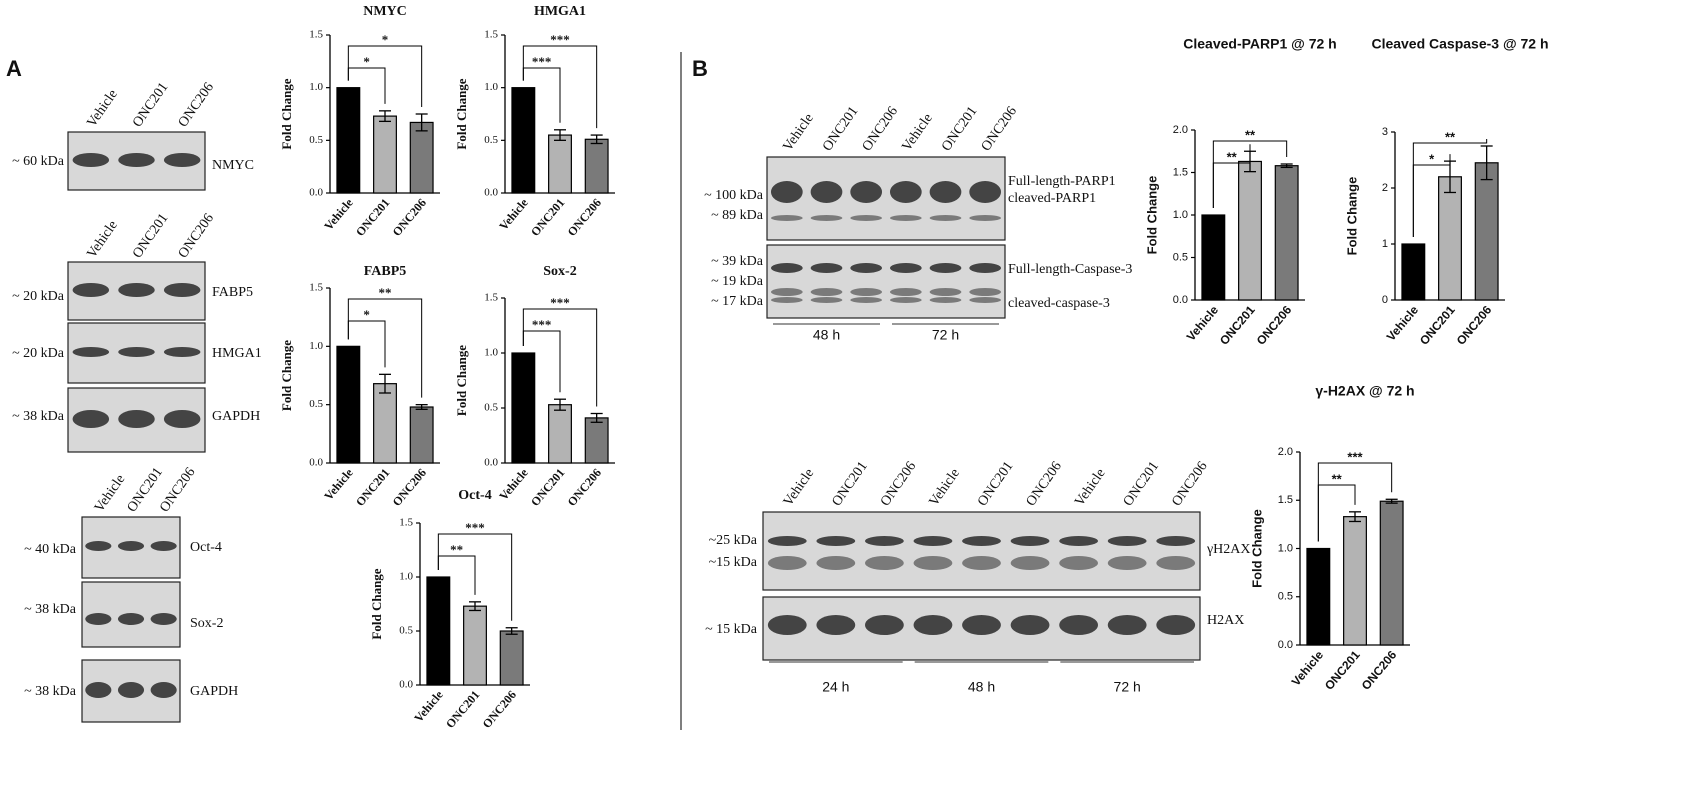  I want to click on band-label: H2AX, so click(1225, 620).